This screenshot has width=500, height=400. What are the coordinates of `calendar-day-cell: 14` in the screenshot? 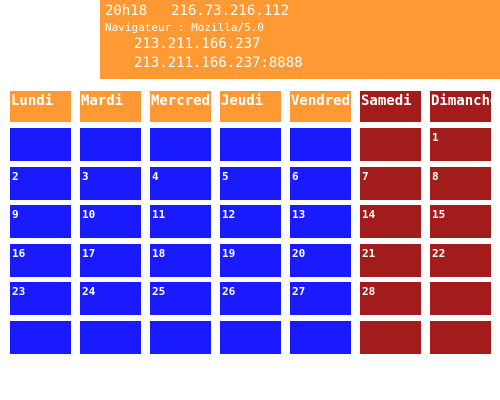 It's located at (390, 221).